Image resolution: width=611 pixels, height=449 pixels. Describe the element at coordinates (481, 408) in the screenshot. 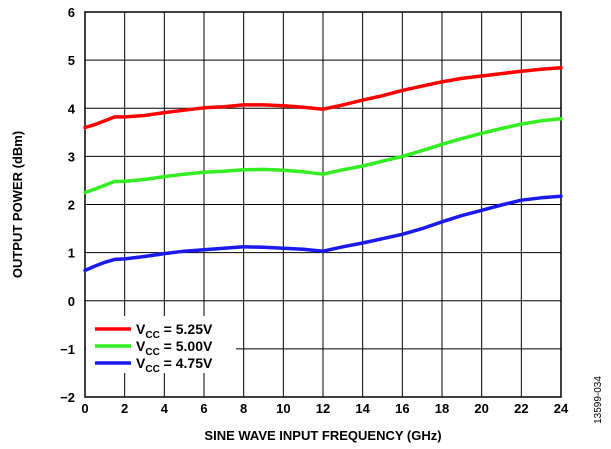

I see `x-tick-label: 20` at that location.